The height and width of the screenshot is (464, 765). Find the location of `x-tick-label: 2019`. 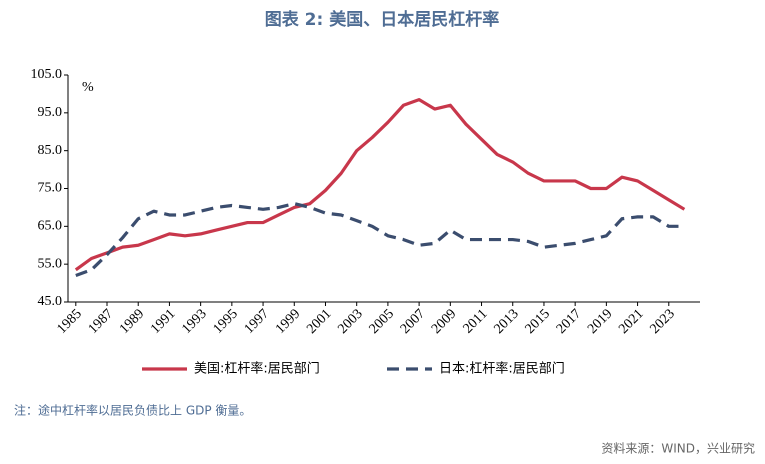

x-tick-label: 2019 is located at coordinates (600, 321).